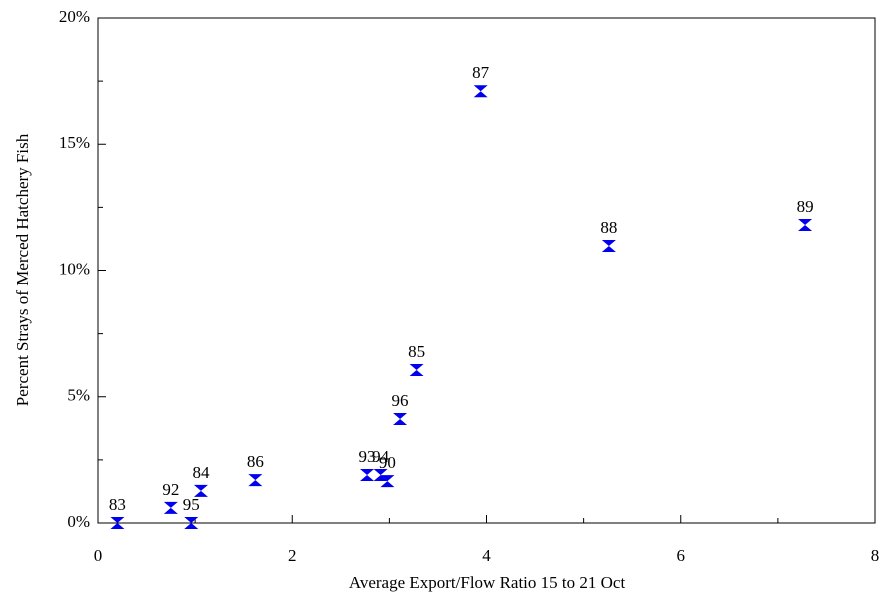  Describe the element at coordinates (292, 555) in the screenshot. I see `x-tick-label: 2` at that location.